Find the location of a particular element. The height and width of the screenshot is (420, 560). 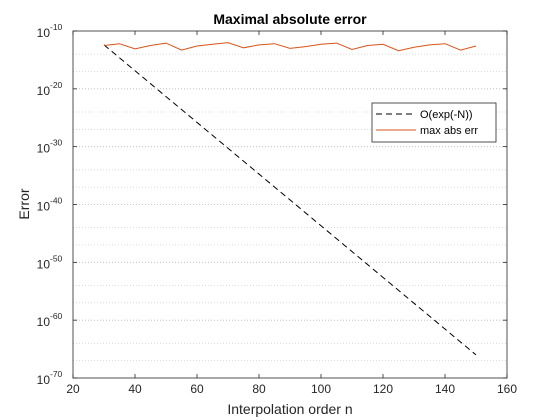

y-tick-label-exponent: -10 is located at coordinates (56, 27).